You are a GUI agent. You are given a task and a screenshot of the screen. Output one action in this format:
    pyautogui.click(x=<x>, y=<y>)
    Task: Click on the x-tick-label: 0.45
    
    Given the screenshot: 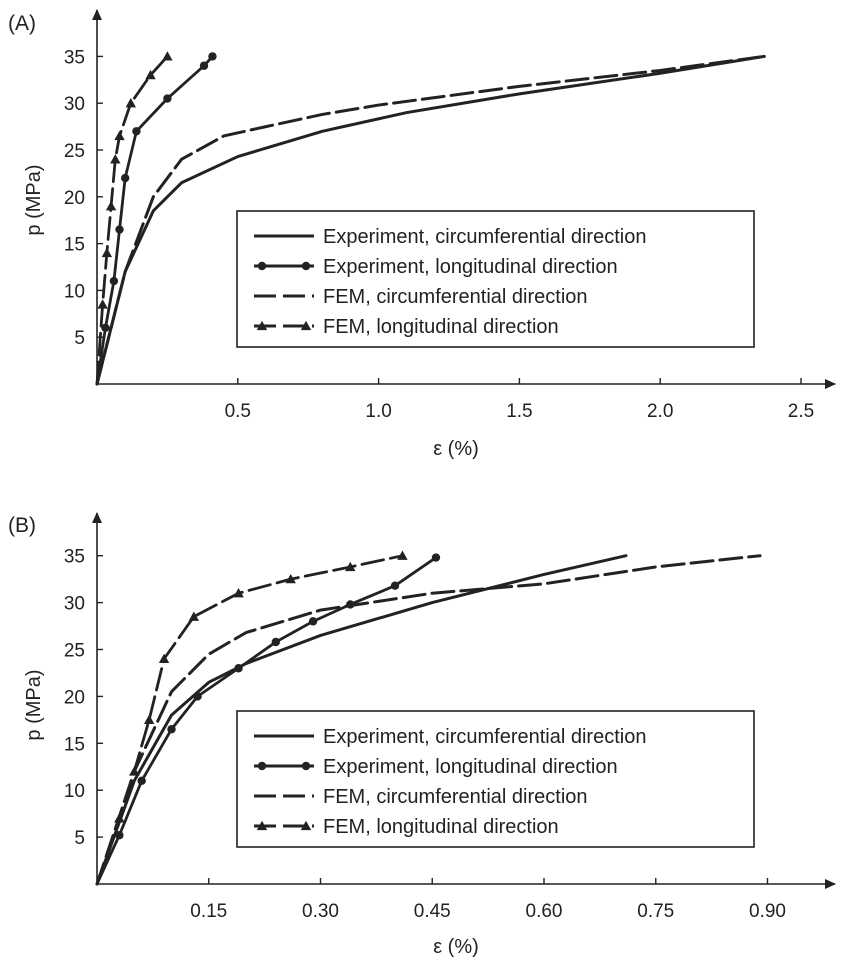 What is the action you would take?
    pyautogui.click(x=432, y=911)
    